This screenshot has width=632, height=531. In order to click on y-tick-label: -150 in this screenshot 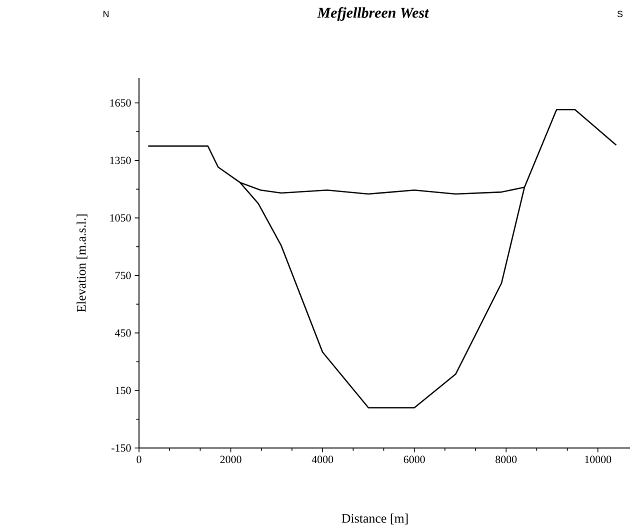, I will do `click(121, 448)`.